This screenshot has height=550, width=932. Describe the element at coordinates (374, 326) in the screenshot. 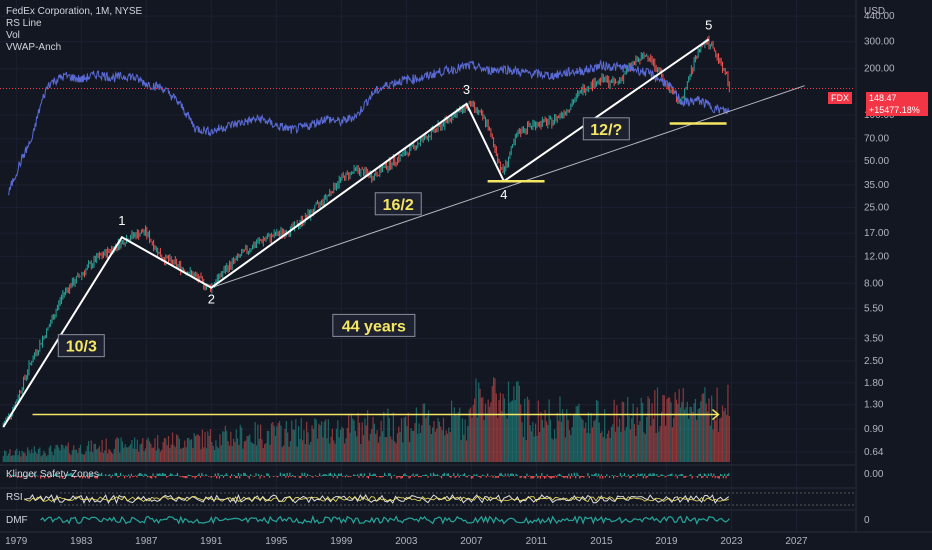

I see `annotation-text: 44 years` at that location.